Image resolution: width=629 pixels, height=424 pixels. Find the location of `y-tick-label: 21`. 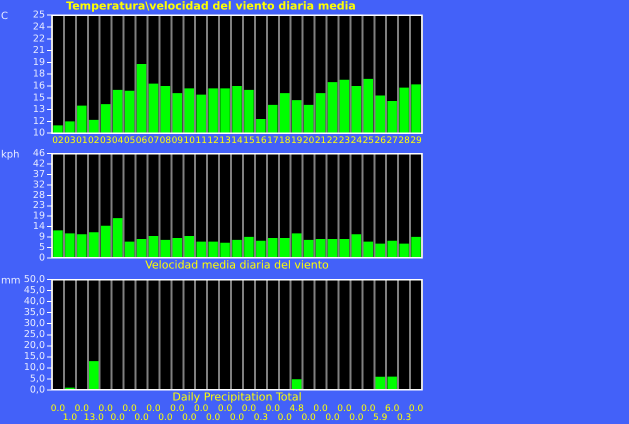

y-tick-label: 21 is located at coordinates (38, 50).